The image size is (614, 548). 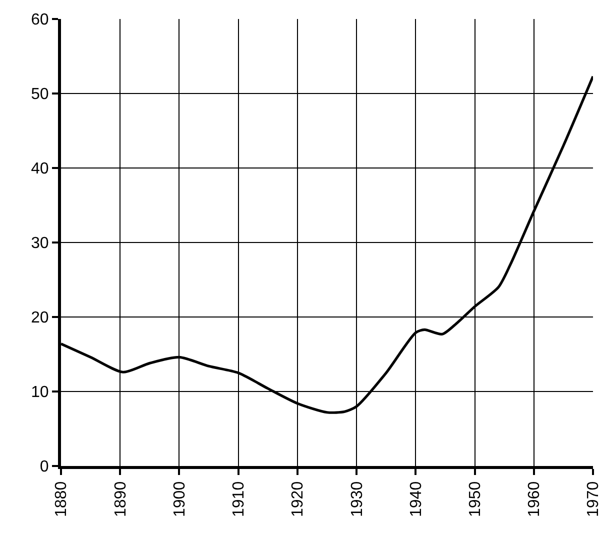 I want to click on x-tick-label: 1930, so click(x=357, y=499).